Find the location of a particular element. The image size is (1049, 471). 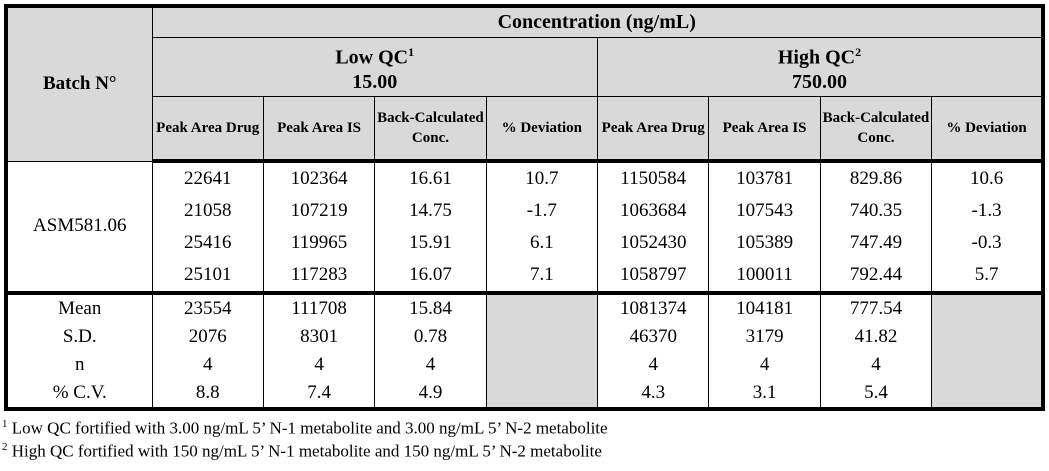

table-cell: 7.4 is located at coordinates (319, 394).